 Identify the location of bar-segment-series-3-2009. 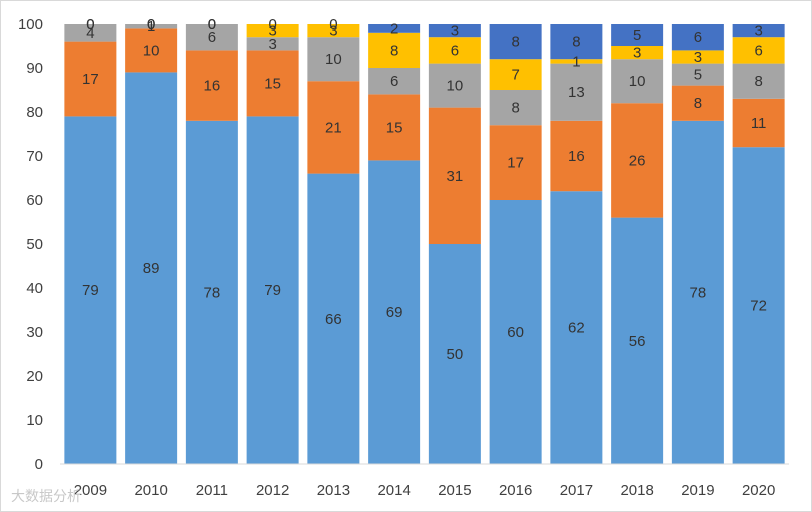
(90, 33).